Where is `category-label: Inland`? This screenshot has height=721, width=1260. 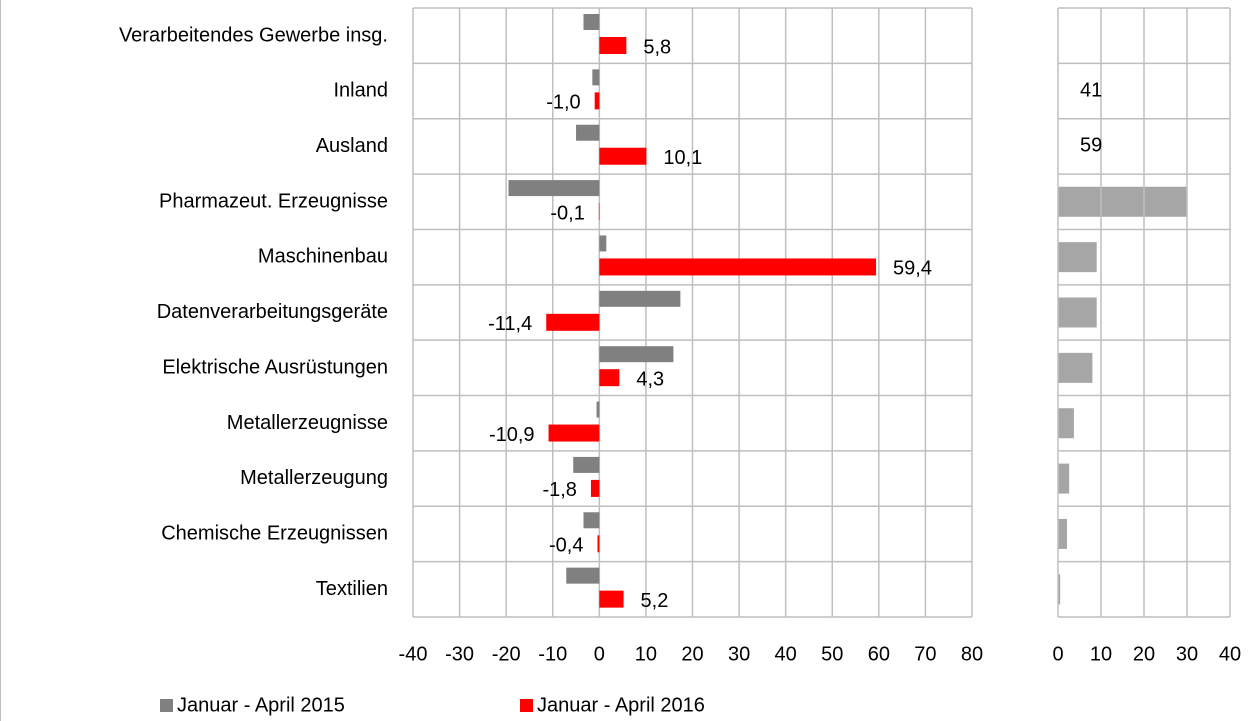
category-label: Inland is located at coordinates (361, 91).